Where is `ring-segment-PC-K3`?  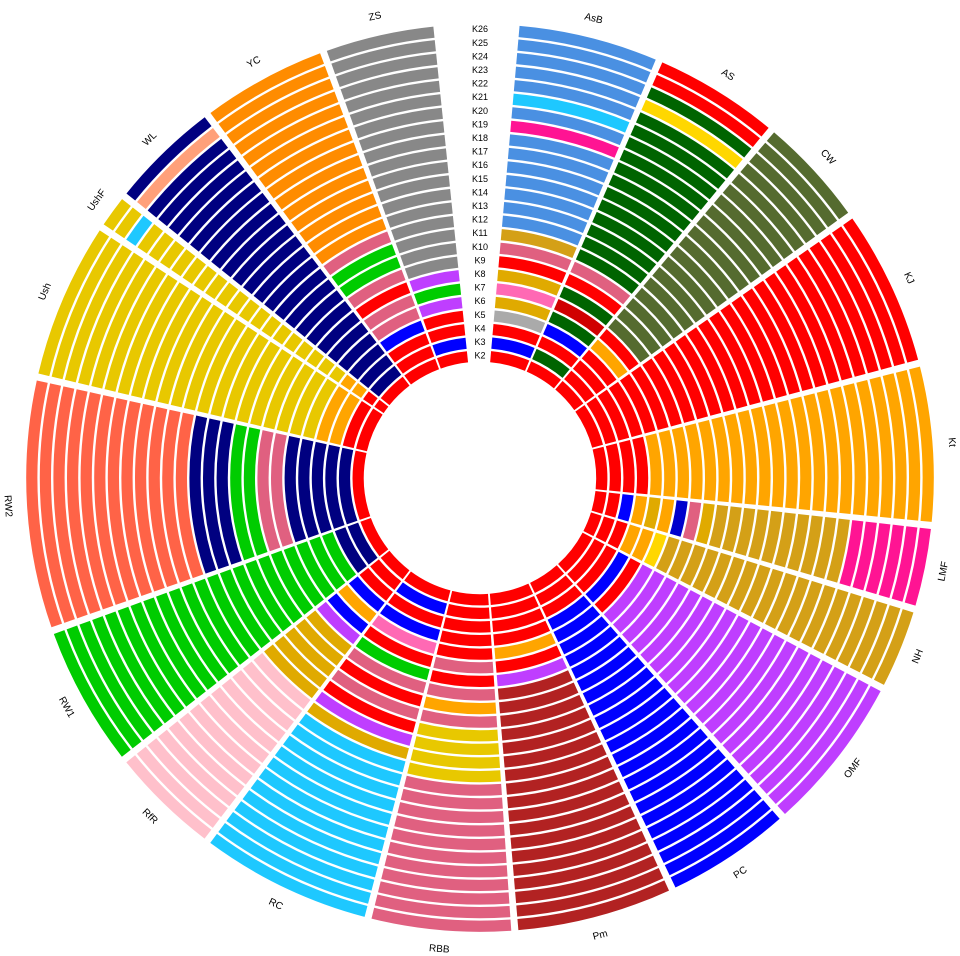 ring-segment-PC-K3 is located at coordinates (554, 590).